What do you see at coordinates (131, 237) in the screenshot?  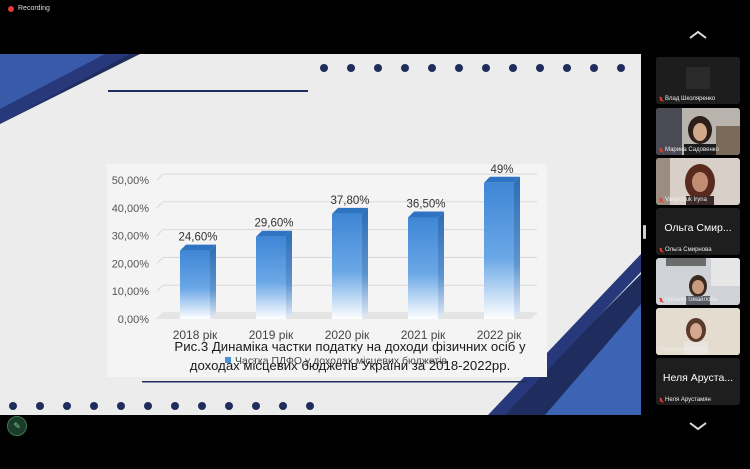 I see `y-tick-label: 30,00%` at bounding box center [131, 237].